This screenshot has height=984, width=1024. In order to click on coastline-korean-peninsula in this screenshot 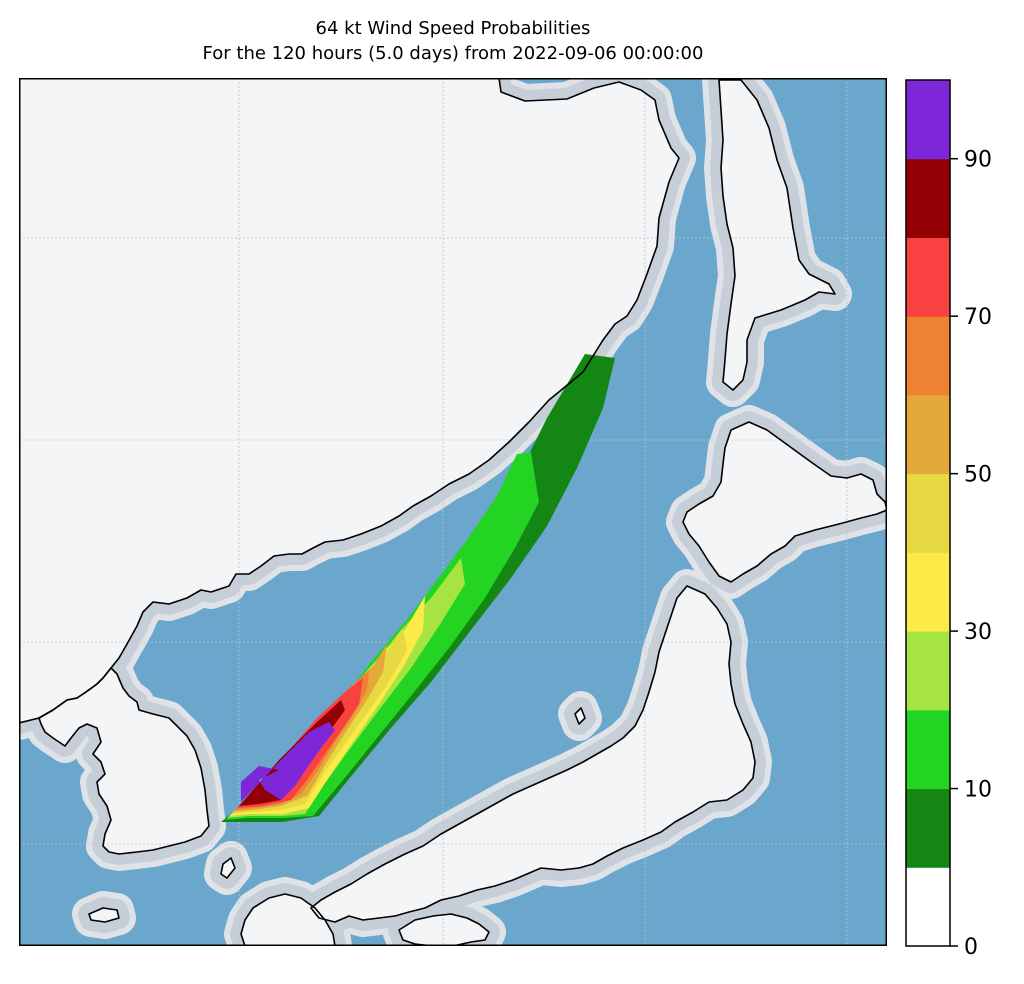, I will do `click(124, 761)`.